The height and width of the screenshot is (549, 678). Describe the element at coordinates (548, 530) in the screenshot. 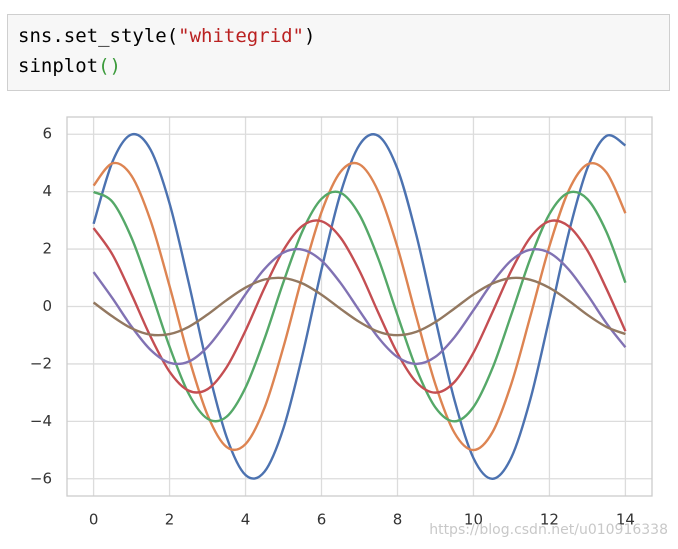

I see `watermark: https://blog.csdn.net/u010916338` at that location.